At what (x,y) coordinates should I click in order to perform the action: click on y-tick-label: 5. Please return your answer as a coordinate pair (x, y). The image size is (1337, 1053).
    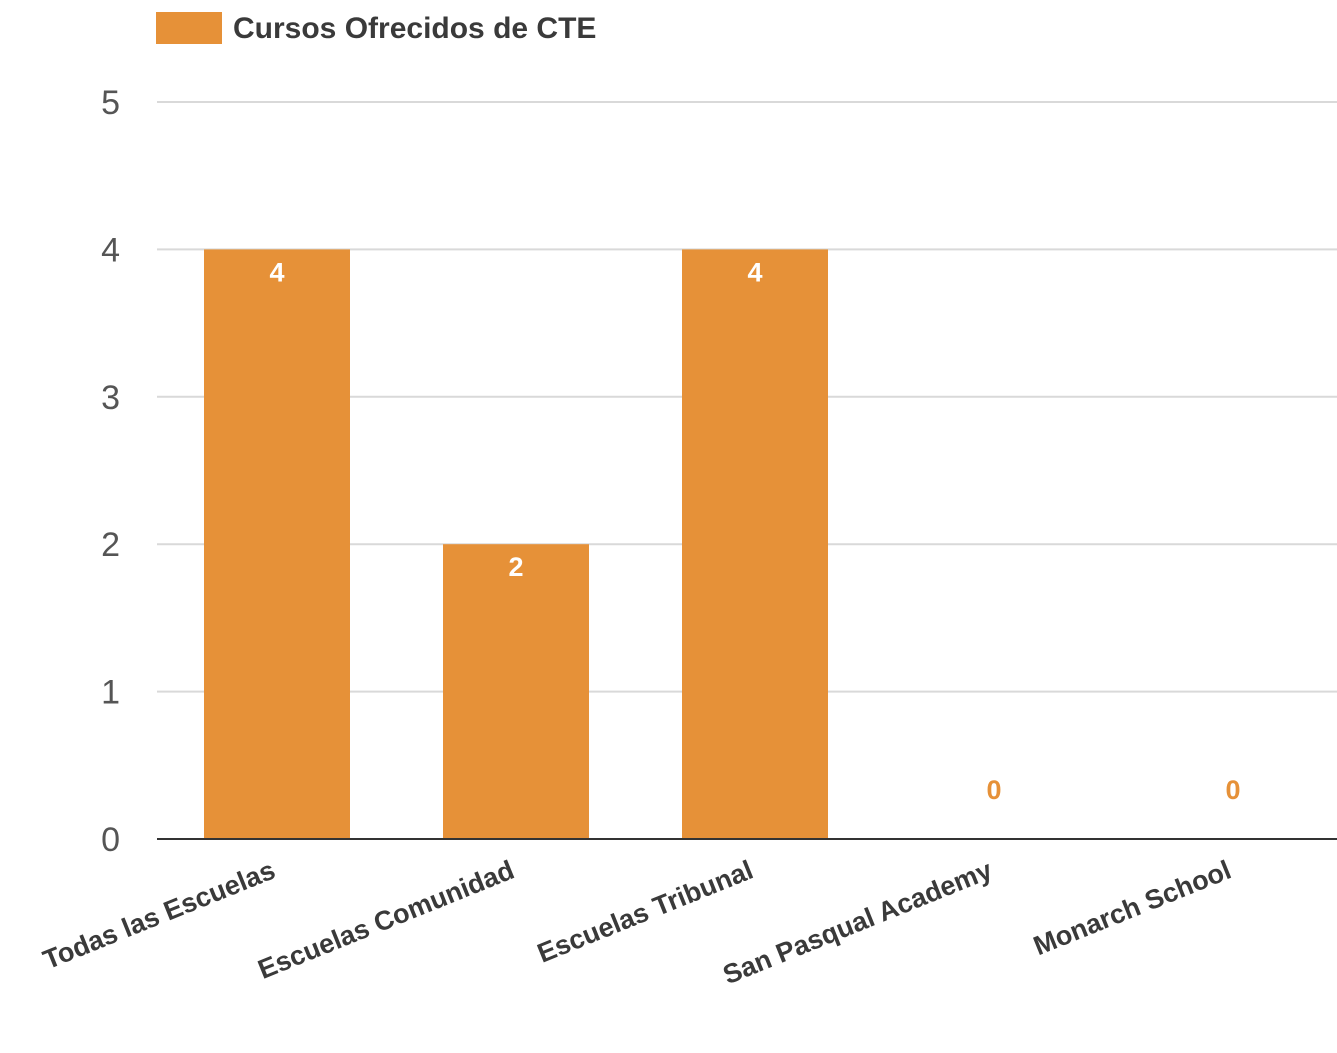
    Looking at the image, I should click on (110, 103).